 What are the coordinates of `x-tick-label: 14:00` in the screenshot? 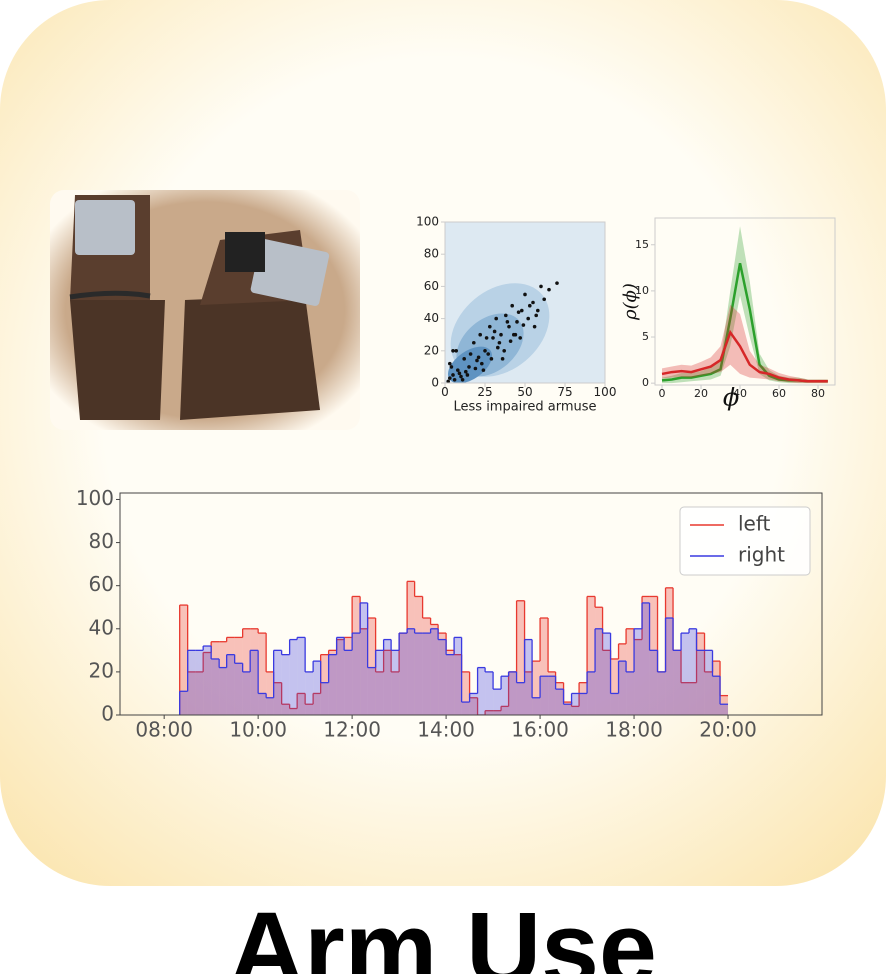 It's located at (446, 730).